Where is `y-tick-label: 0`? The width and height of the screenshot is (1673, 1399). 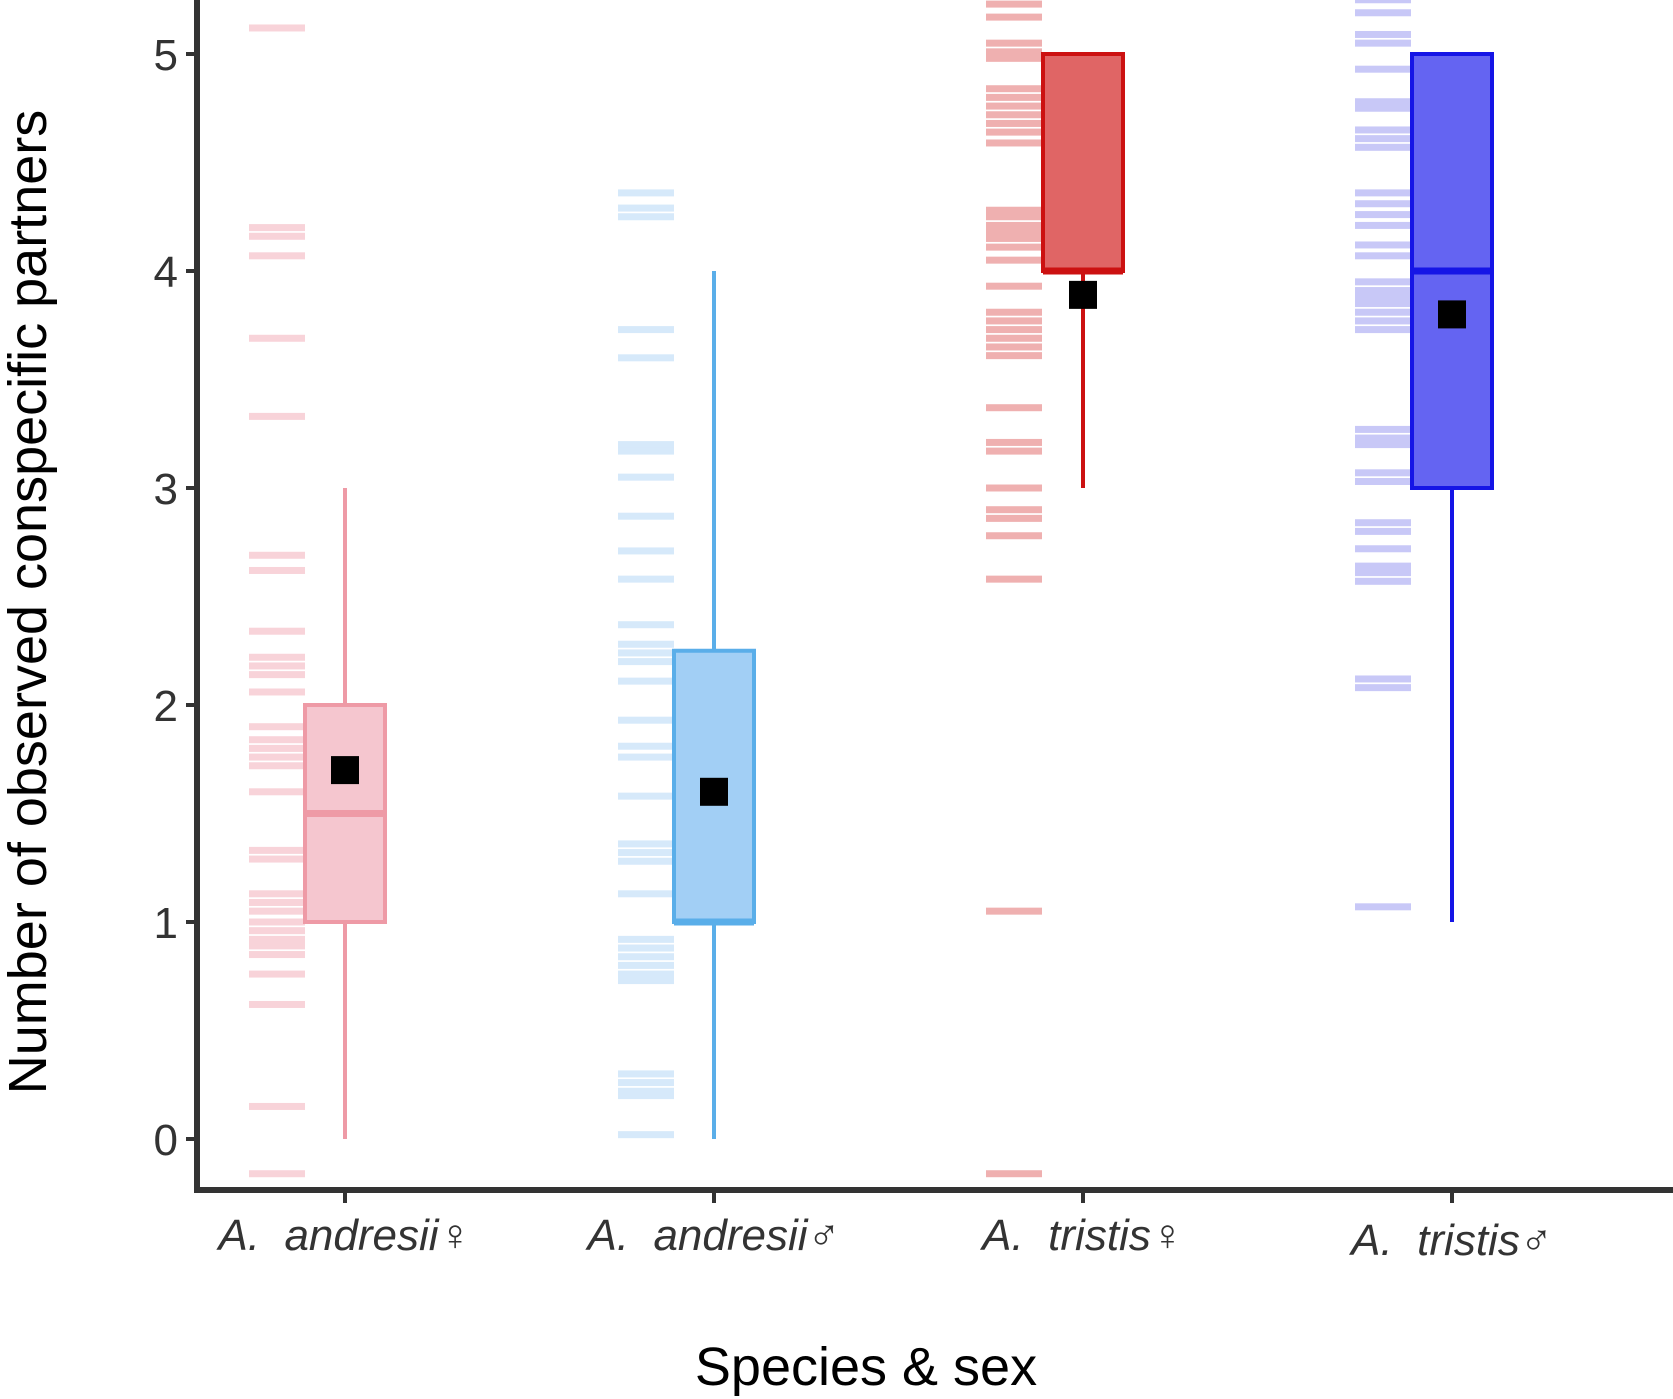 y-tick-label: 0 is located at coordinates (166, 1140).